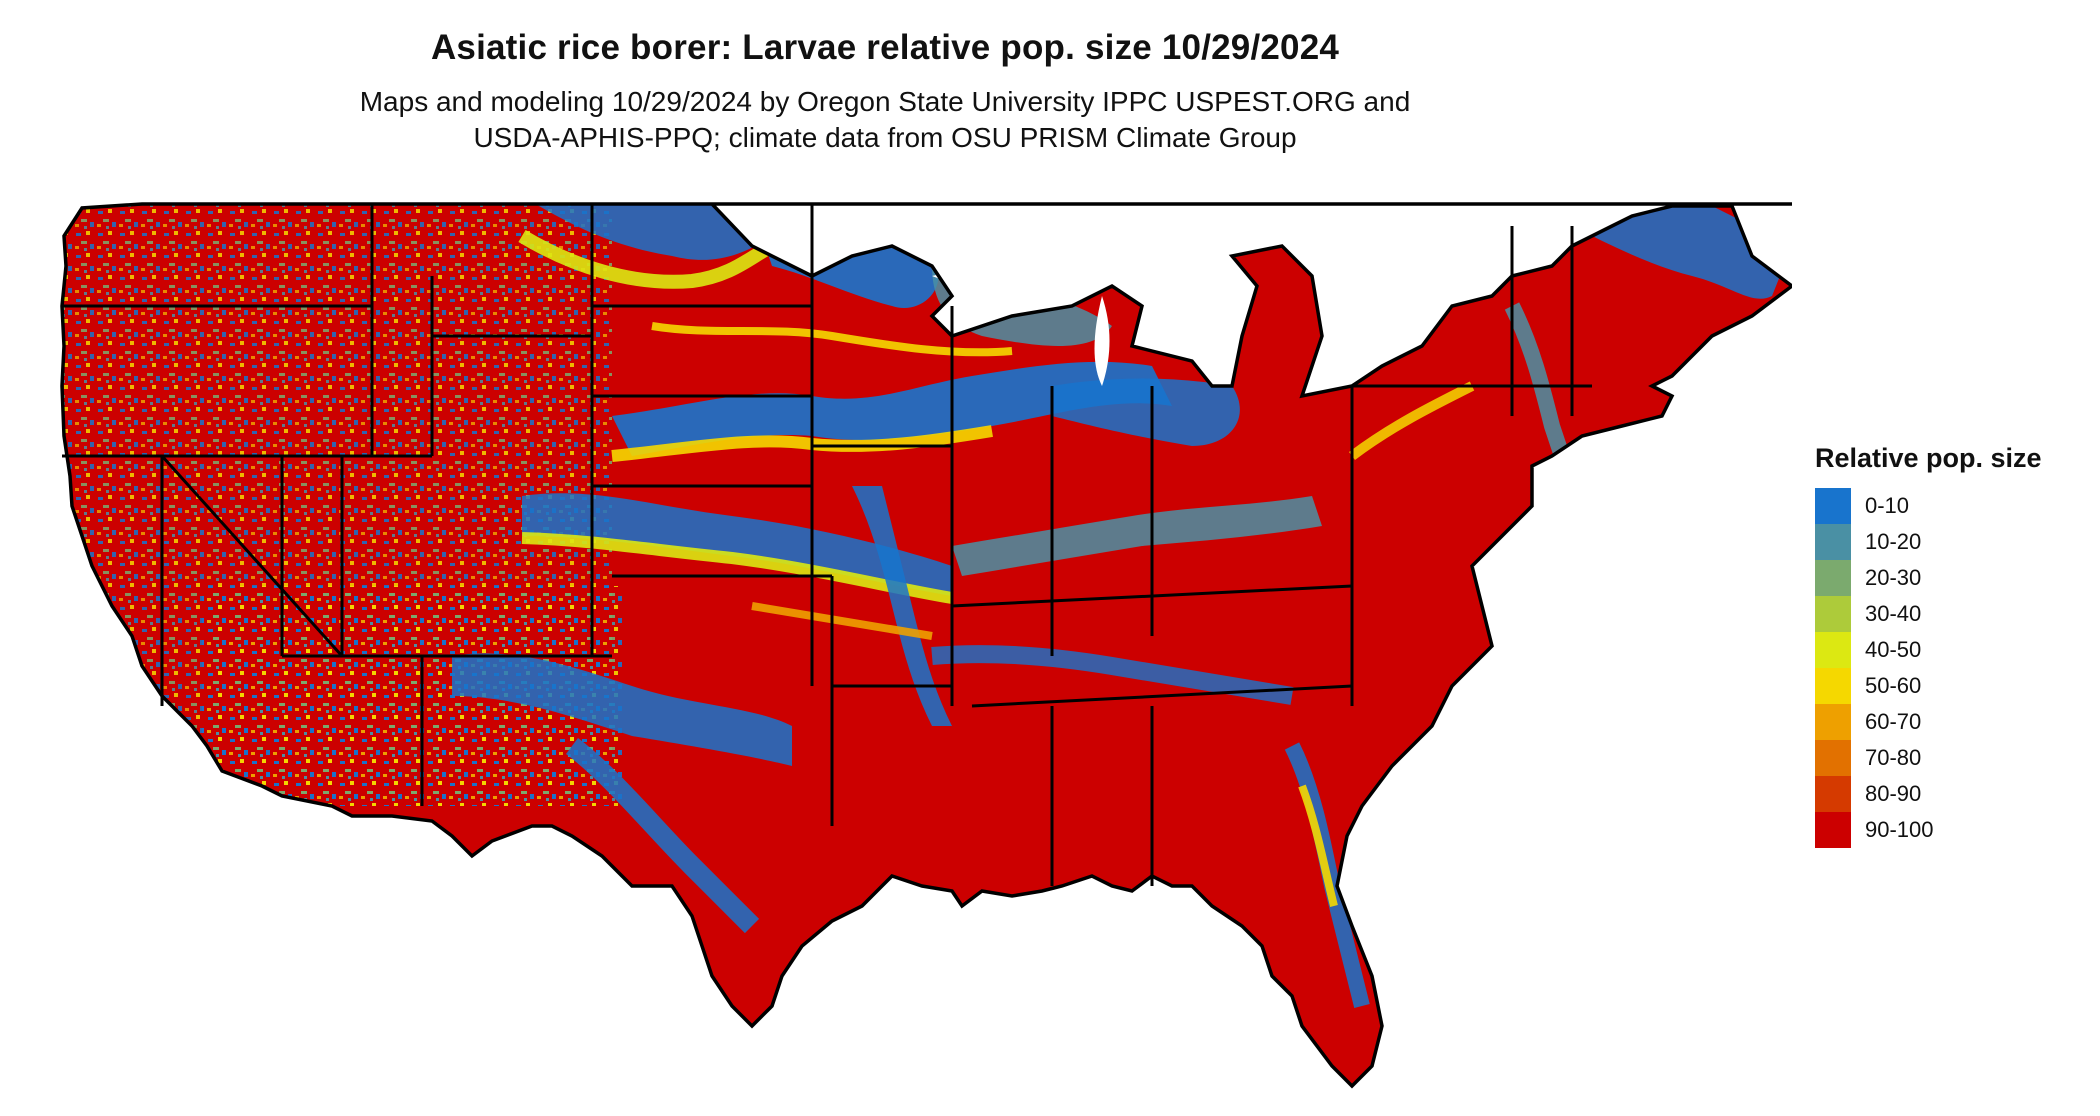 The image size is (2100, 1116). I want to click on legend-item: 50-60, so click(1950, 686).